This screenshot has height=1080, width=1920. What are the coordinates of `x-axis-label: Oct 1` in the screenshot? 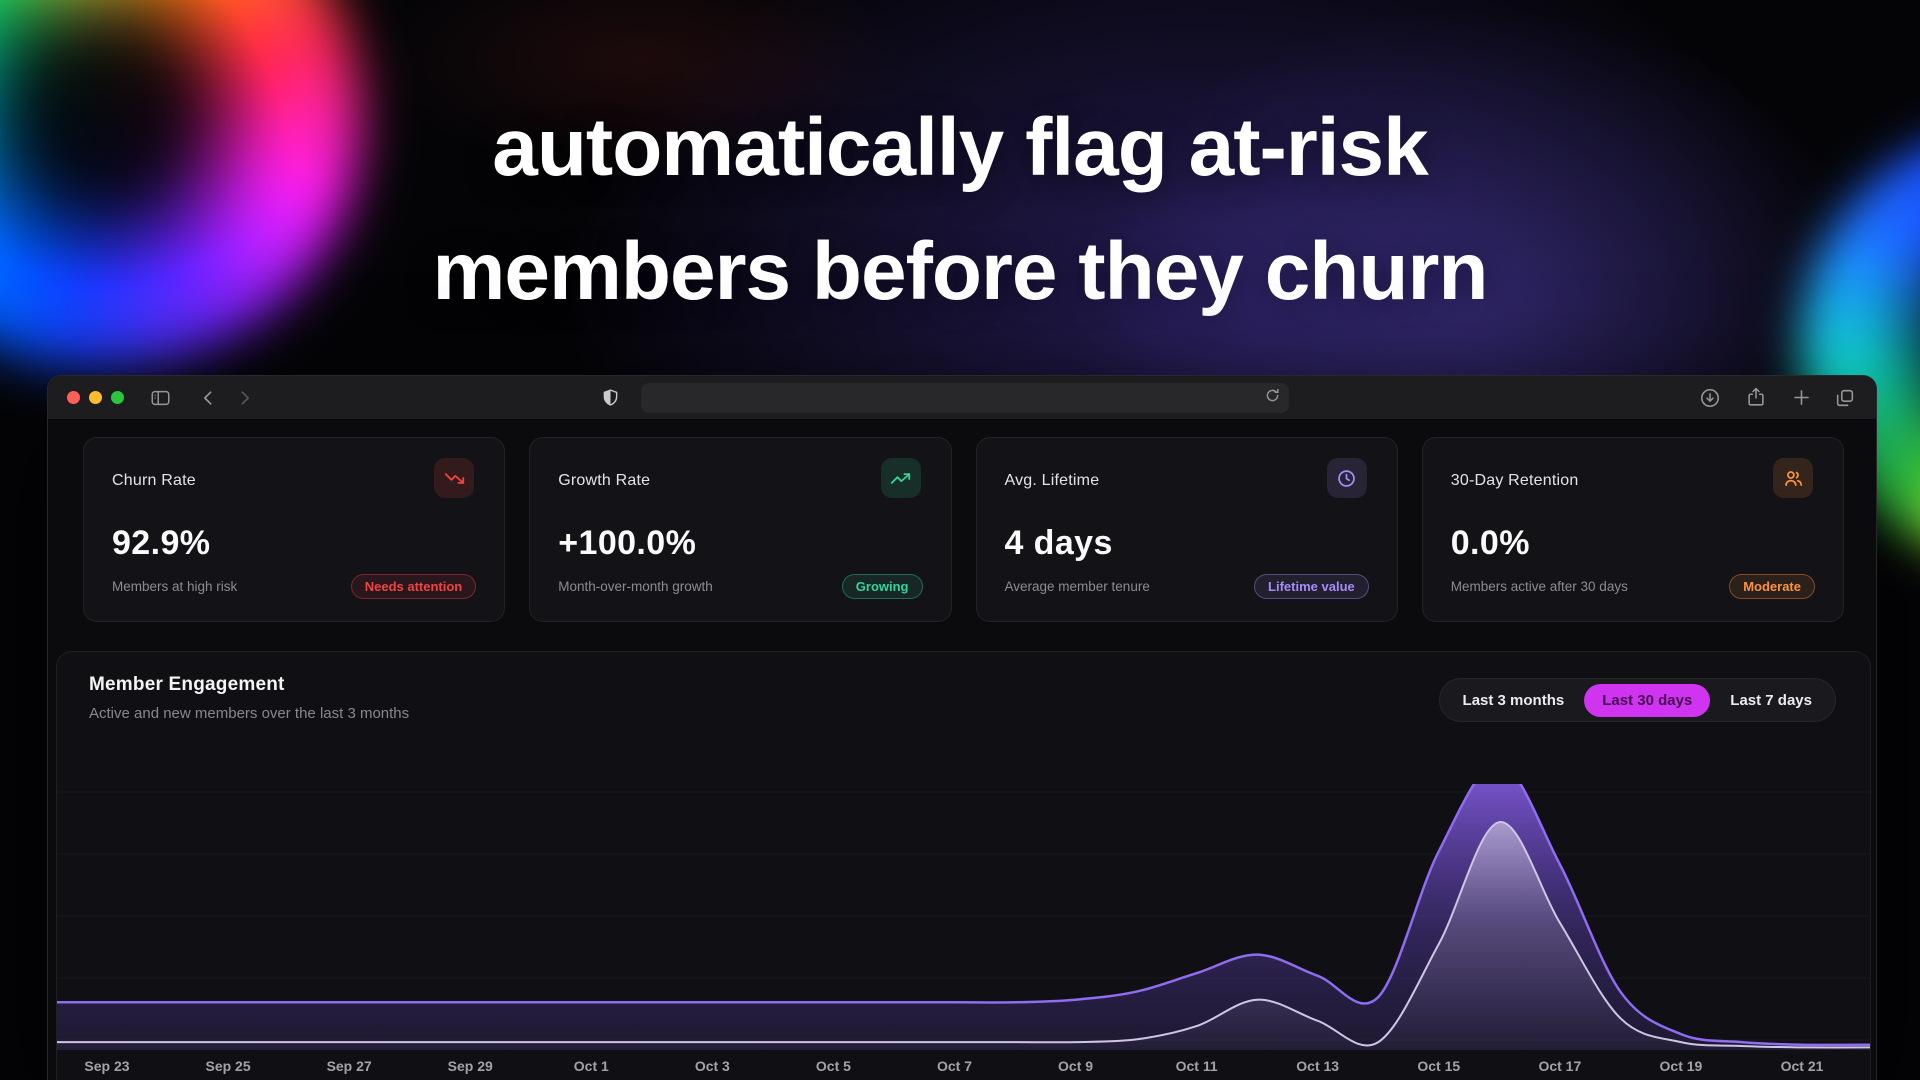 It's located at (591, 1066).